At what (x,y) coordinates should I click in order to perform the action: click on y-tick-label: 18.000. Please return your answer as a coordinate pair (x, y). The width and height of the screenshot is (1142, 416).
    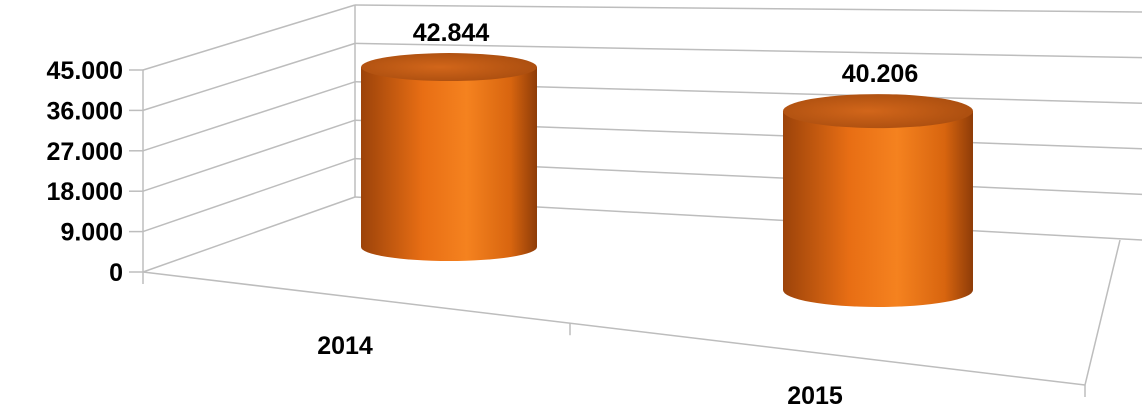
    Looking at the image, I should click on (85, 192).